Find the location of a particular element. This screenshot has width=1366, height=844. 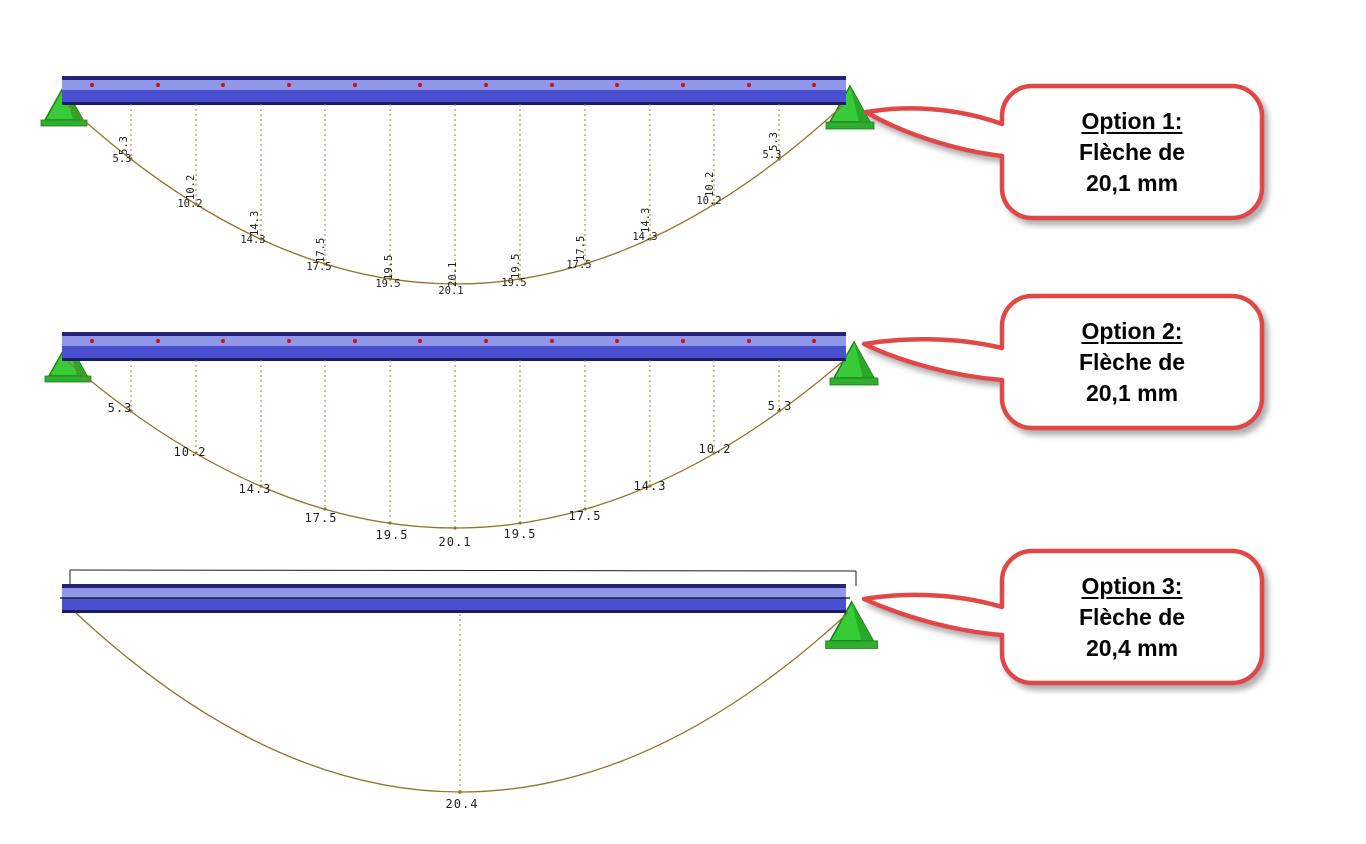

curve-node-marker is located at coordinates (460, 792).